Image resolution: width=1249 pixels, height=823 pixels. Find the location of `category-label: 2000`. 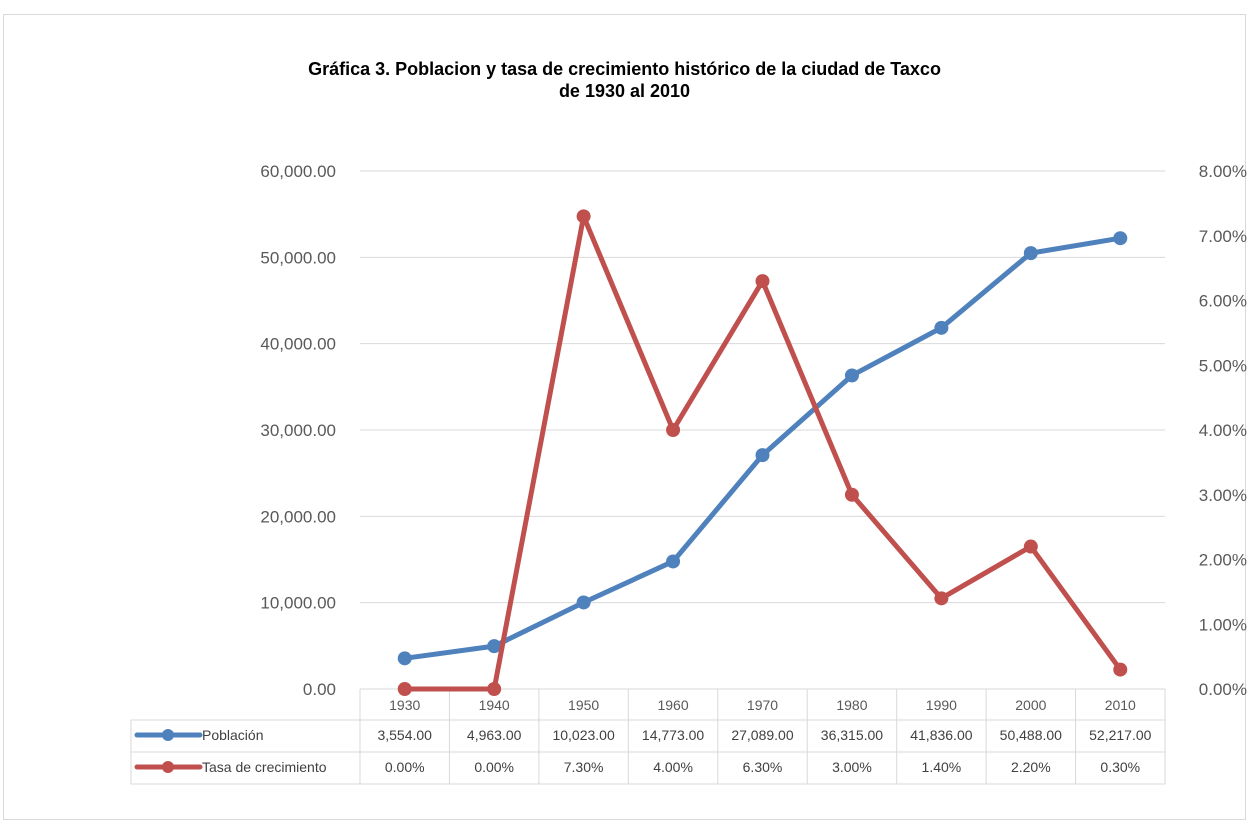

category-label: 2000 is located at coordinates (1030, 705).